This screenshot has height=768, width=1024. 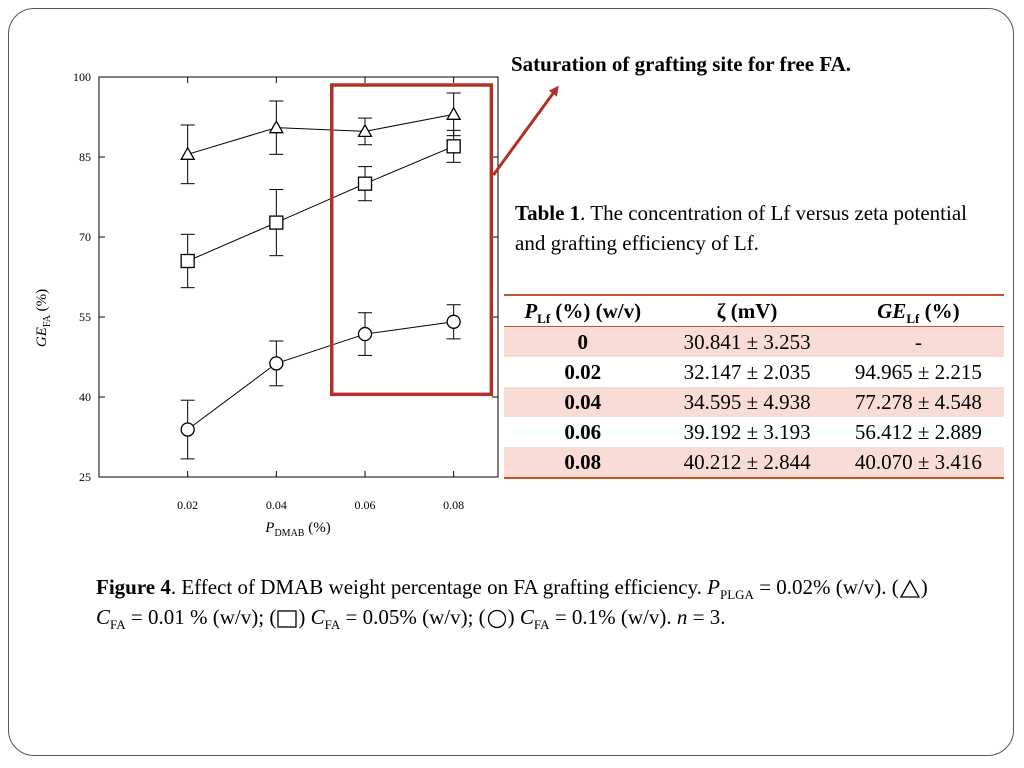 What do you see at coordinates (525, 130) in the screenshot?
I see `callout-arrow` at bounding box center [525, 130].